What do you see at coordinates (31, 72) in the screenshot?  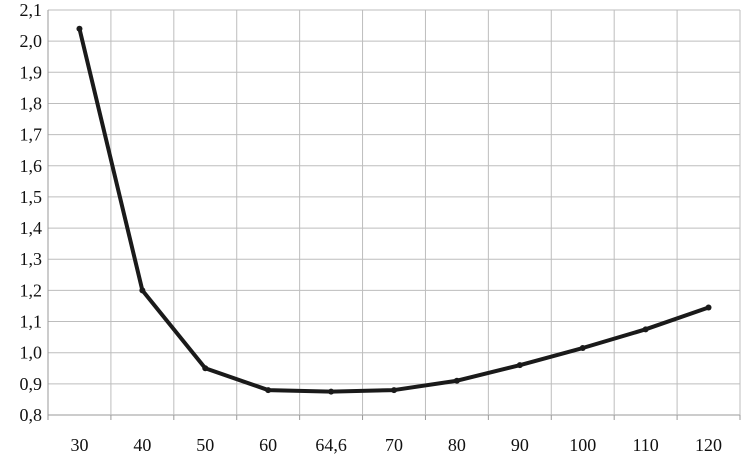 I see `y-tick-label: 1,9` at bounding box center [31, 72].